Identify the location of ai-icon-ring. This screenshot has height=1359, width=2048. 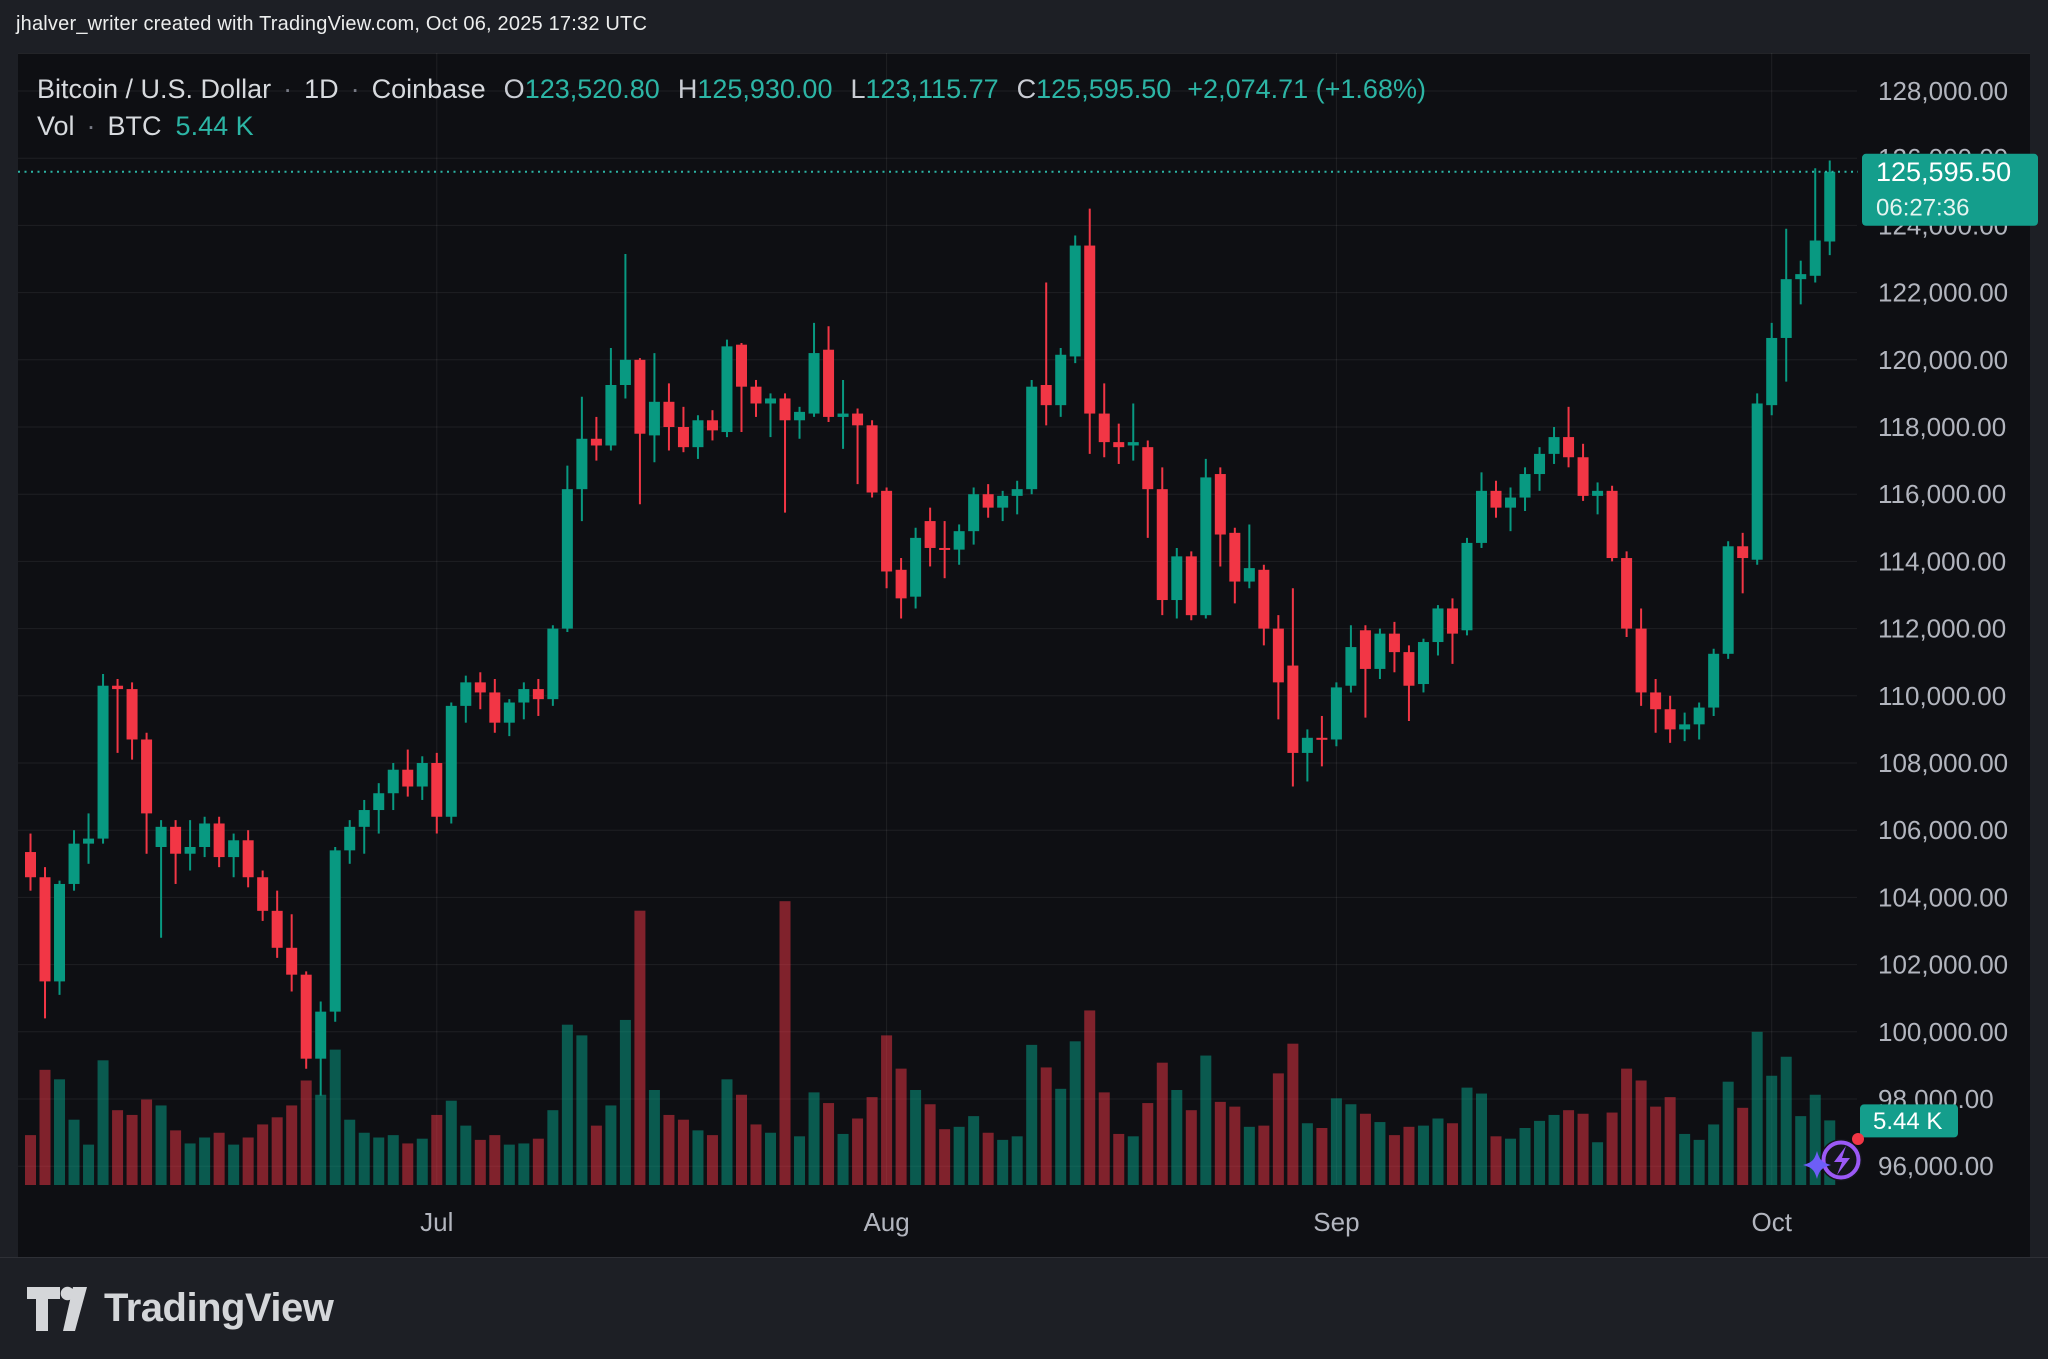
(1841, 1160).